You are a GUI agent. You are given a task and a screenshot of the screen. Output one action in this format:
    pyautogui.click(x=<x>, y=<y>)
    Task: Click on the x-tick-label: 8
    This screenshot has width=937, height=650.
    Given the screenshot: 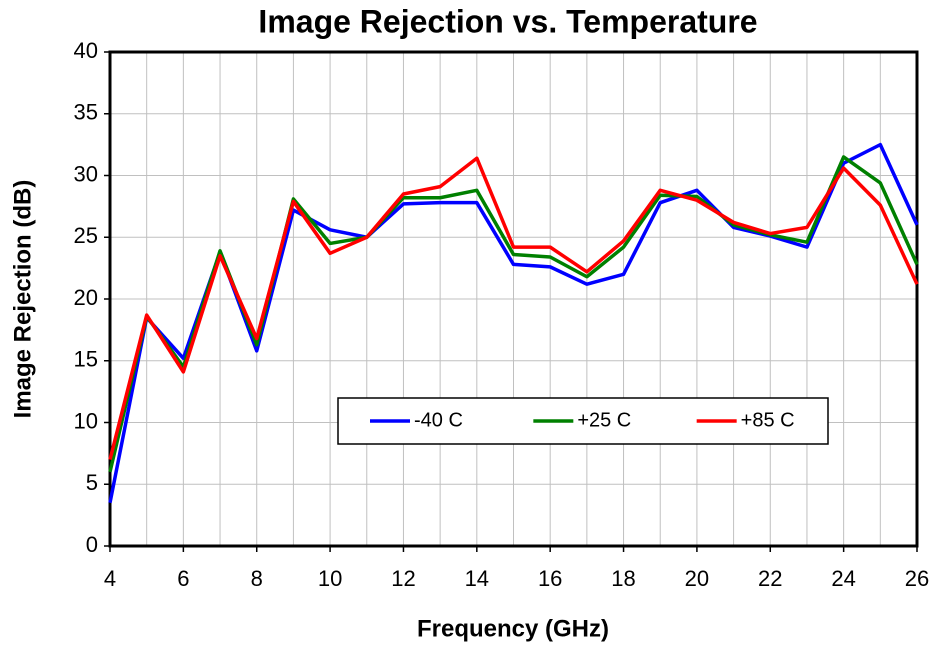 What is the action you would take?
    pyautogui.click(x=257, y=578)
    